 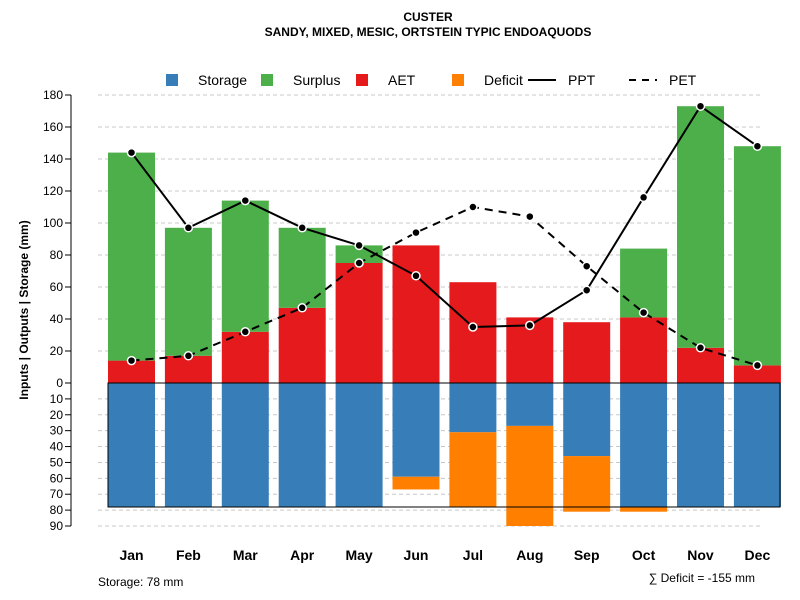 I want to click on y-tick-label: 140, so click(x=53, y=159).